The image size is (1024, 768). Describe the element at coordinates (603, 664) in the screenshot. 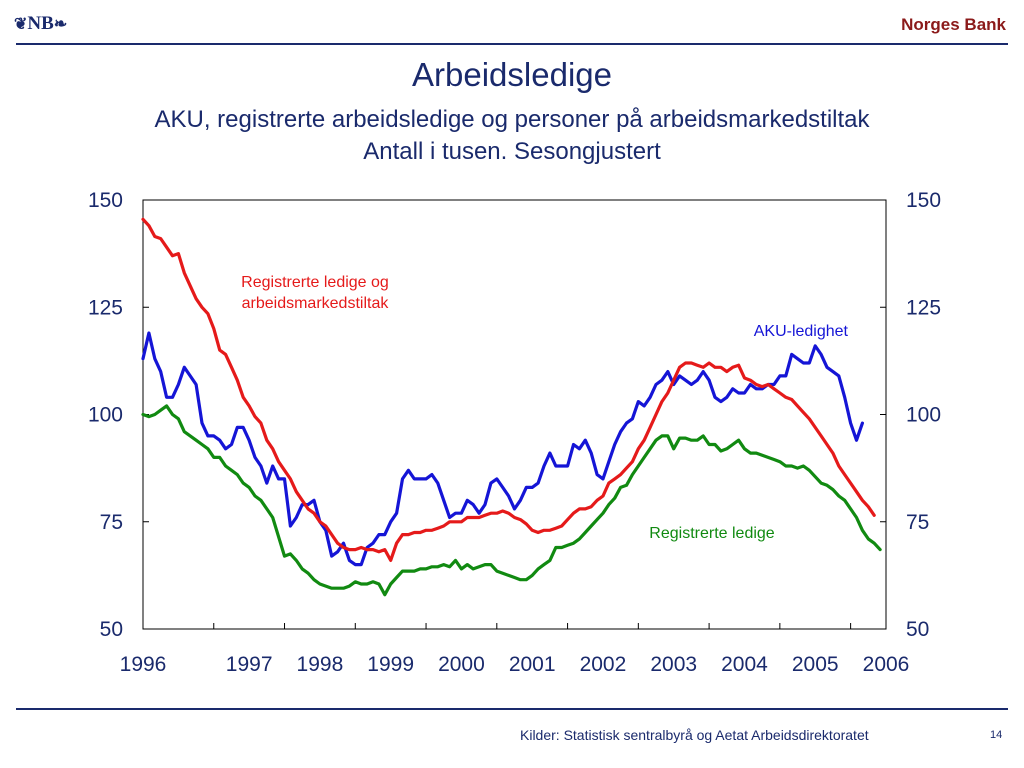

I see `x-tick-label: 2002` at that location.